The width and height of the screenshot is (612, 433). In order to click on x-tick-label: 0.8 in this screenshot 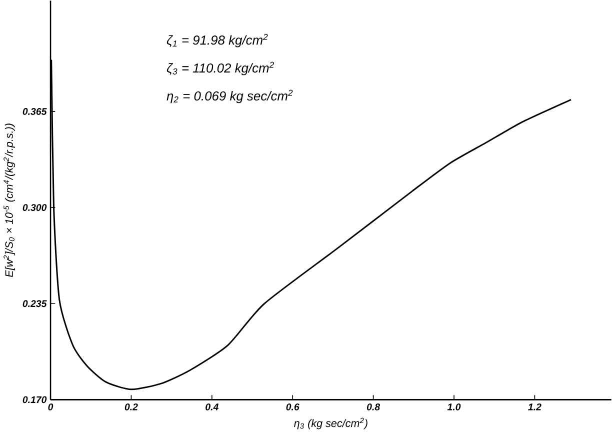, I will do `click(373, 407)`.